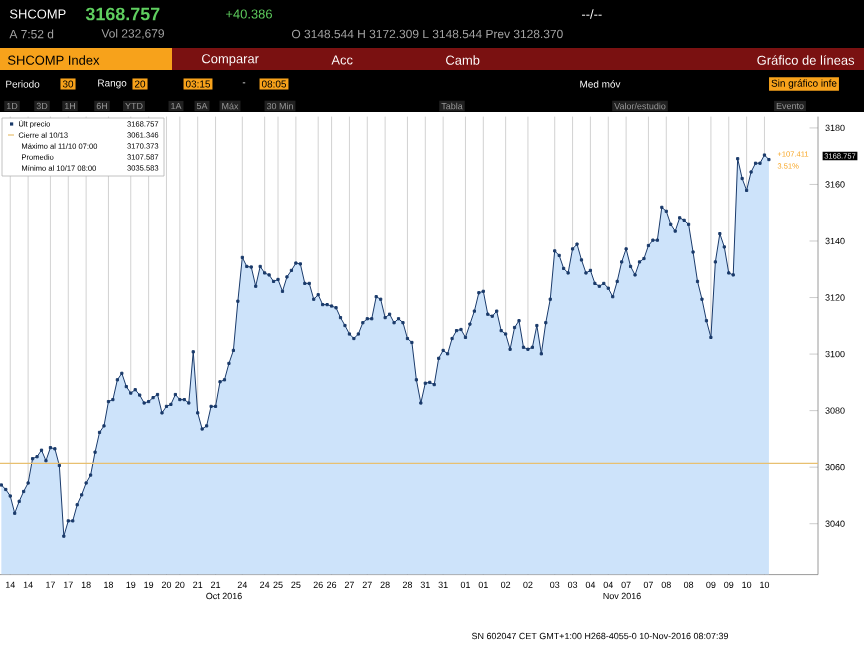 The height and width of the screenshot is (648, 864). What do you see at coordinates (122, 14) in the screenshot?
I see `text: 3168.757` at bounding box center [122, 14].